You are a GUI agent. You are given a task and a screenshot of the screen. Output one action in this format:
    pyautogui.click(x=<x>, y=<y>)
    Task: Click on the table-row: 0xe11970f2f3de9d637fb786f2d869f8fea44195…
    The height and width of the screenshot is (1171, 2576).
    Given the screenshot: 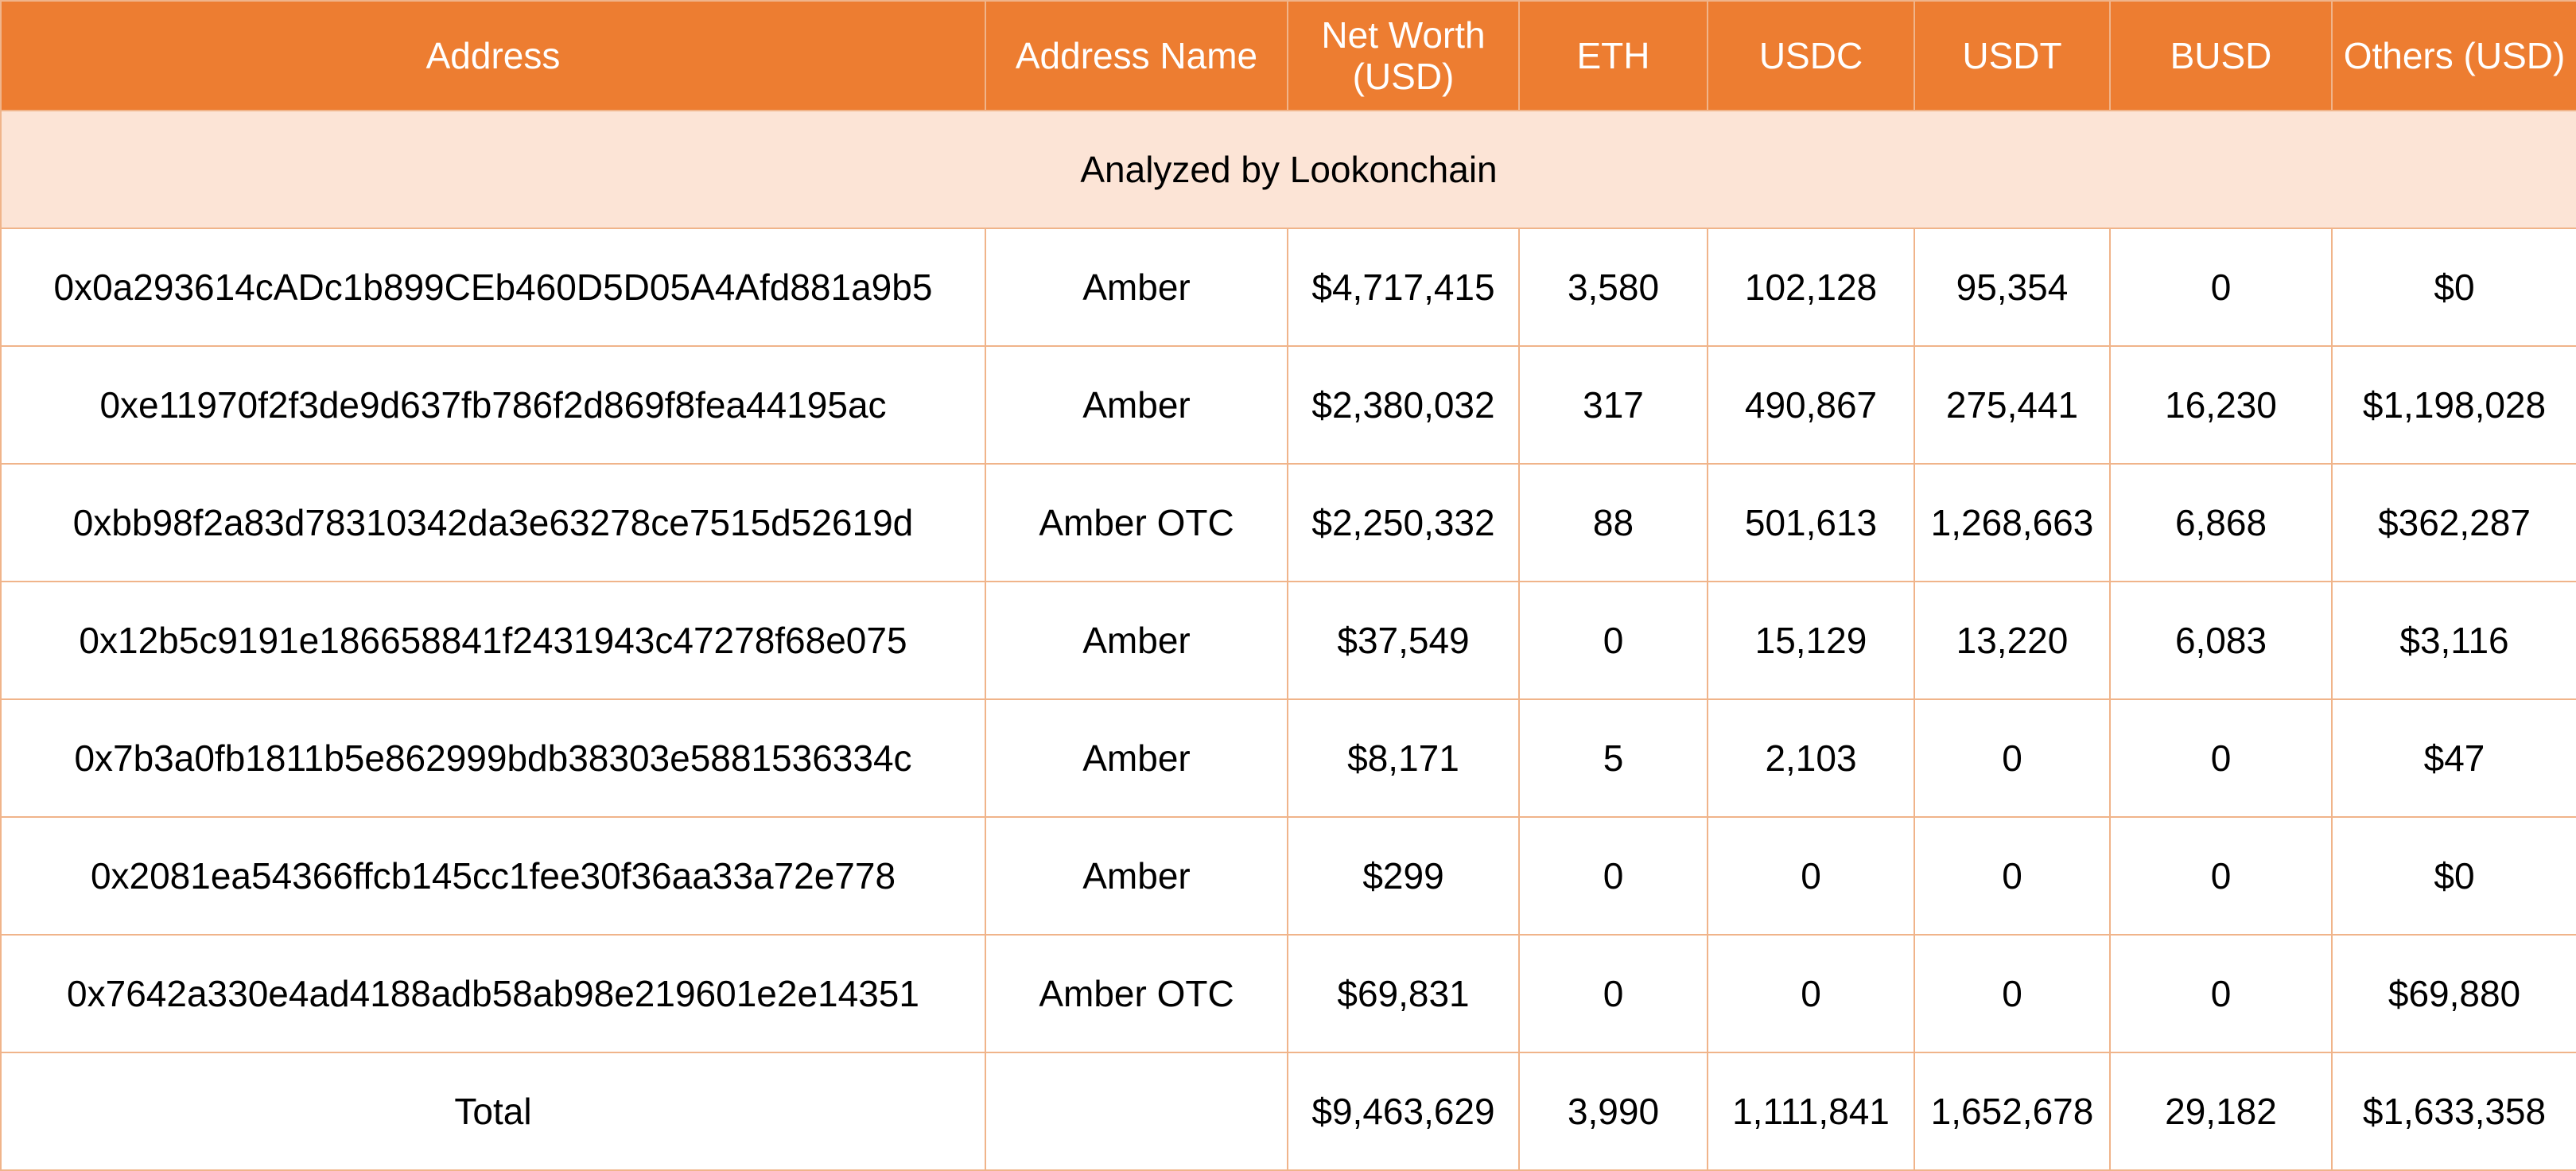 What is the action you would take?
    pyautogui.click(x=1288, y=405)
    